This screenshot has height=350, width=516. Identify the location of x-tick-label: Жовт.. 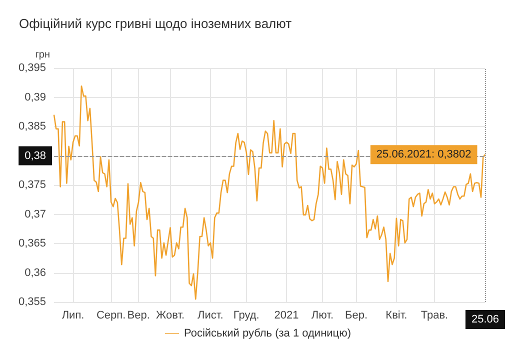
(170, 316).